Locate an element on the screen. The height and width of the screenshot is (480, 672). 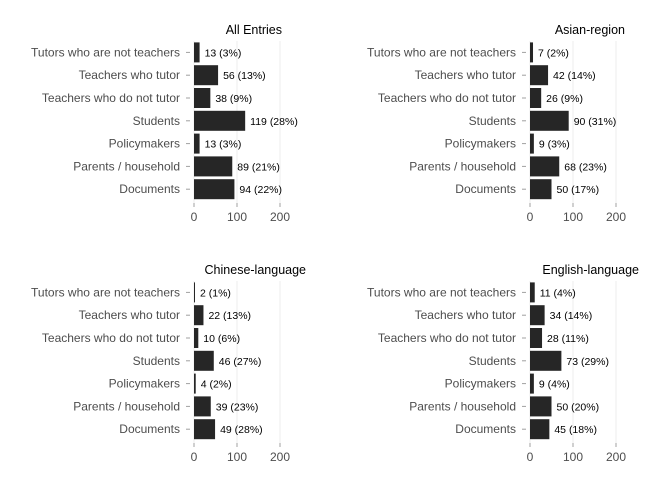
data-label: 90 (31%) is located at coordinates (595, 122).